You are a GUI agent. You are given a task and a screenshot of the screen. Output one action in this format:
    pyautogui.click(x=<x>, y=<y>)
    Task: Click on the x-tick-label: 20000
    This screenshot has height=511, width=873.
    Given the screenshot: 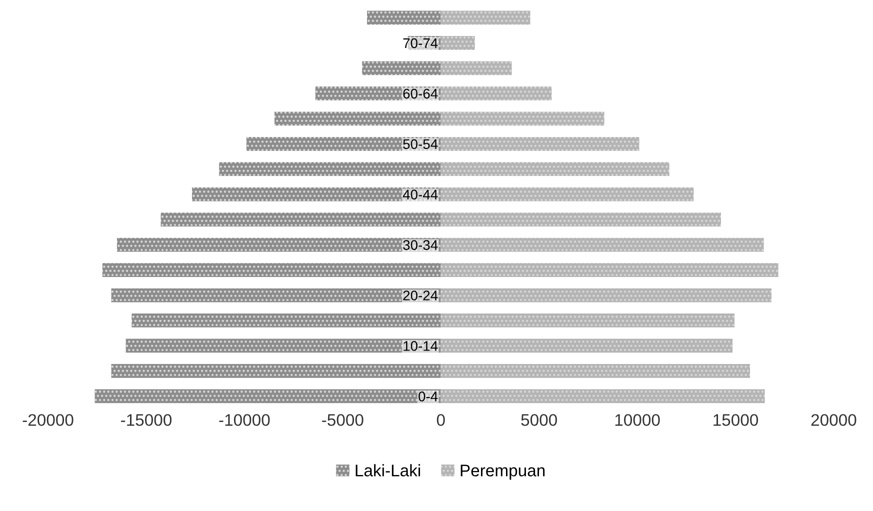 What is the action you would take?
    pyautogui.click(x=833, y=420)
    